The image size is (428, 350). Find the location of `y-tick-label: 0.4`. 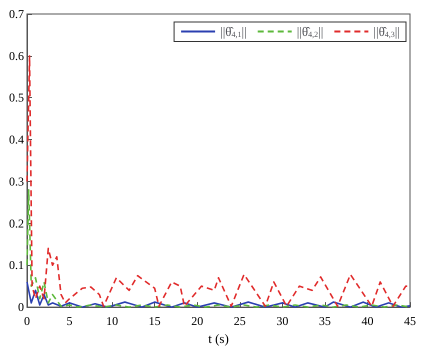

y-tick-label: 0.4 is located at coordinates (16, 139).